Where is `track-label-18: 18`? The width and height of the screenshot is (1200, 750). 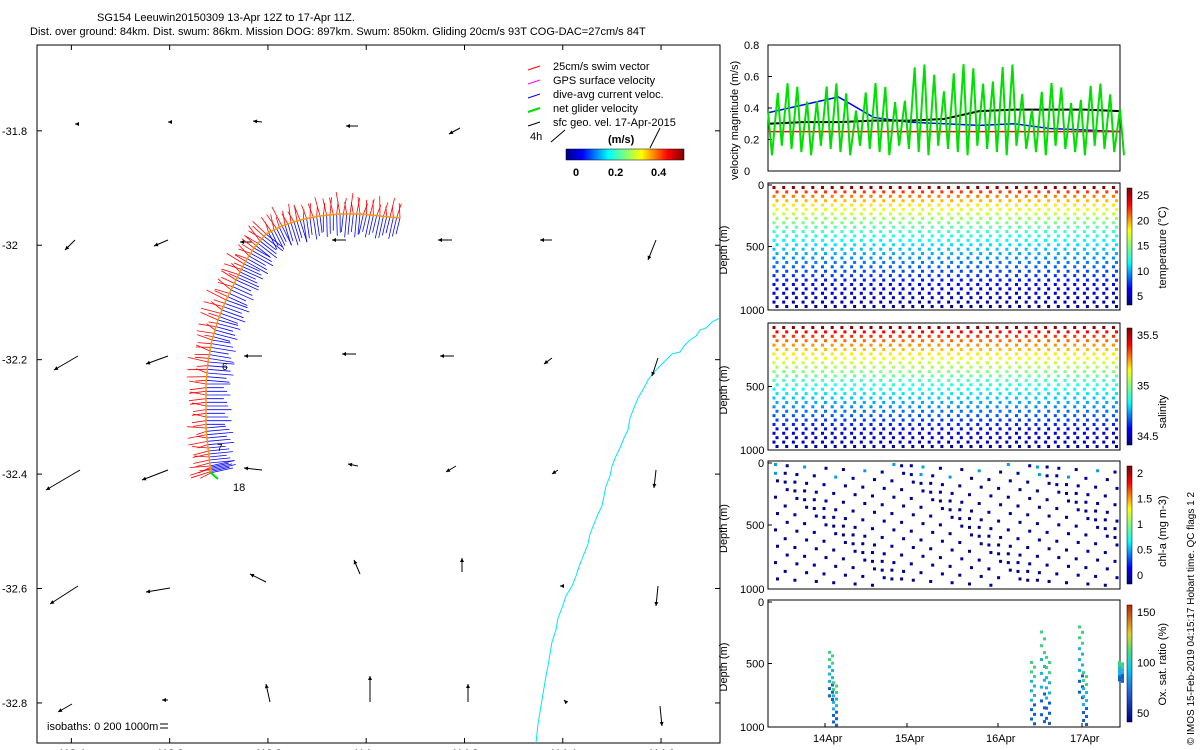 track-label-18: 18 is located at coordinates (239, 488).